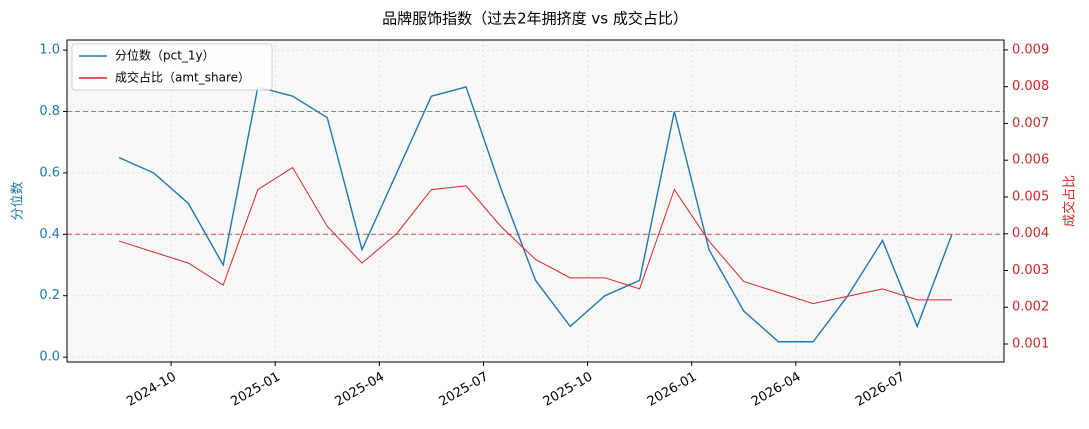  Describe the element at coordinates (464, 390) in the screenshot. I see `x-tick-label: 2025-07` at that location.